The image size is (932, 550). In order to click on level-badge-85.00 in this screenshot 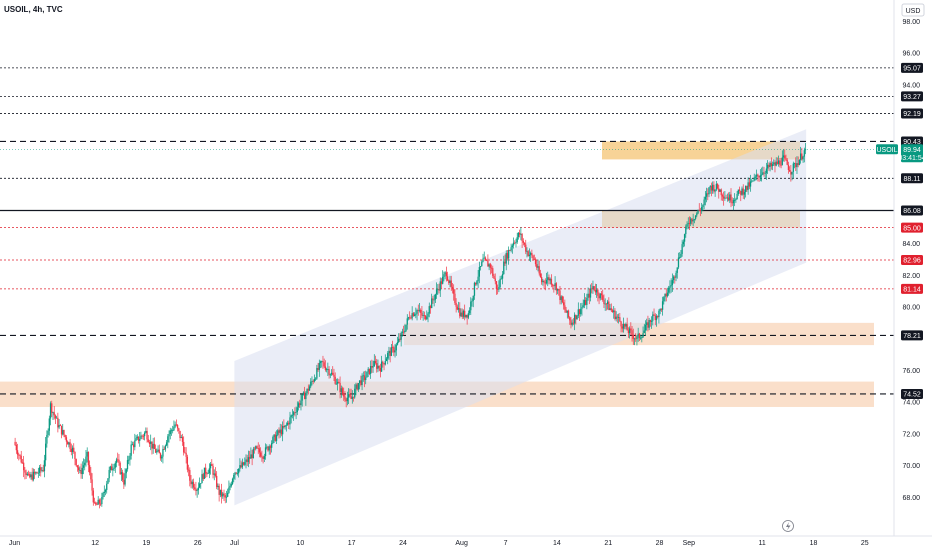, I will do `click(912, 227)`.